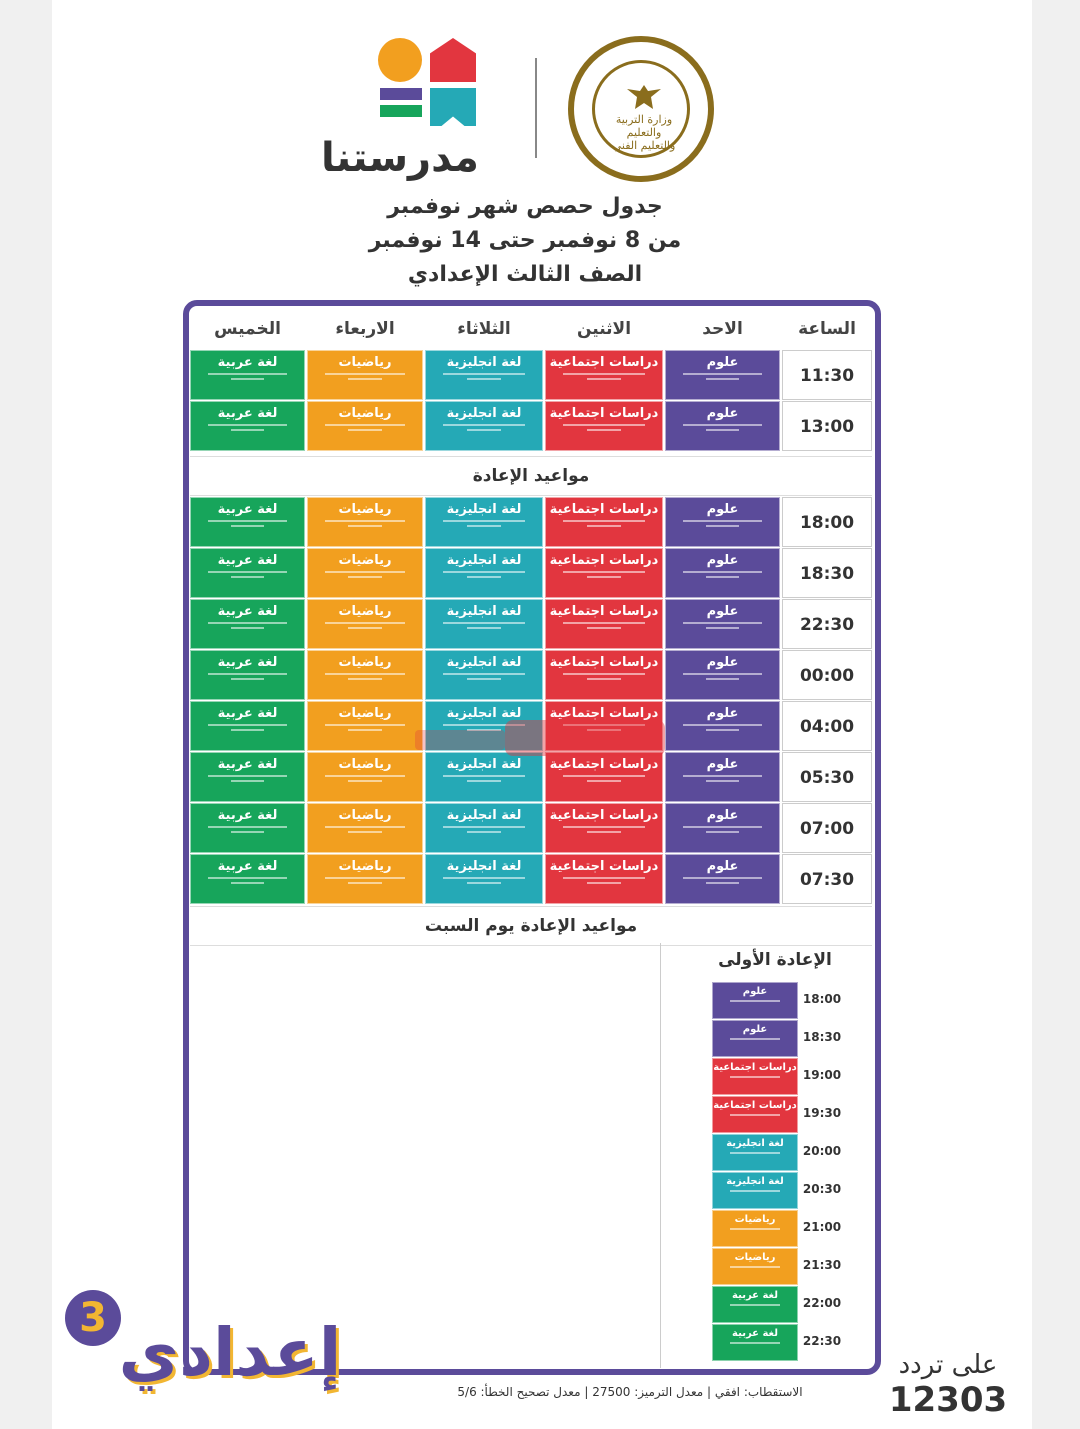 The width and height of the screenshot is (1080, 1429). What do you see at coordinates (525, 274) in the screenshot?
I see `schedule-grade: الصف الثالث الإعدادي` at bounding box center [525, 274].